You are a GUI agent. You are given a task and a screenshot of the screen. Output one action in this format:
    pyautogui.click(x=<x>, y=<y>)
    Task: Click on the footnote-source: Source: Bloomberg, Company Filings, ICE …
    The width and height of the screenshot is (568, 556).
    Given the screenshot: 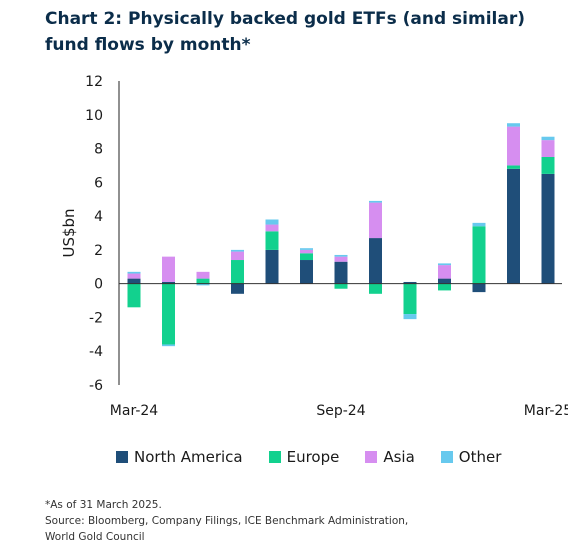 What is the action you would take?
    pyautogui.click(x=227, y=521)
    